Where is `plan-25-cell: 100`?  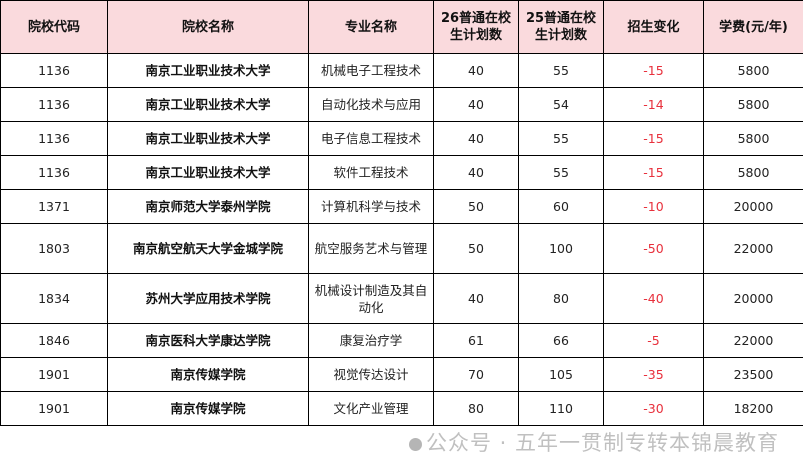
plan-25-cell: 100 is located at coordinates (561, 249).